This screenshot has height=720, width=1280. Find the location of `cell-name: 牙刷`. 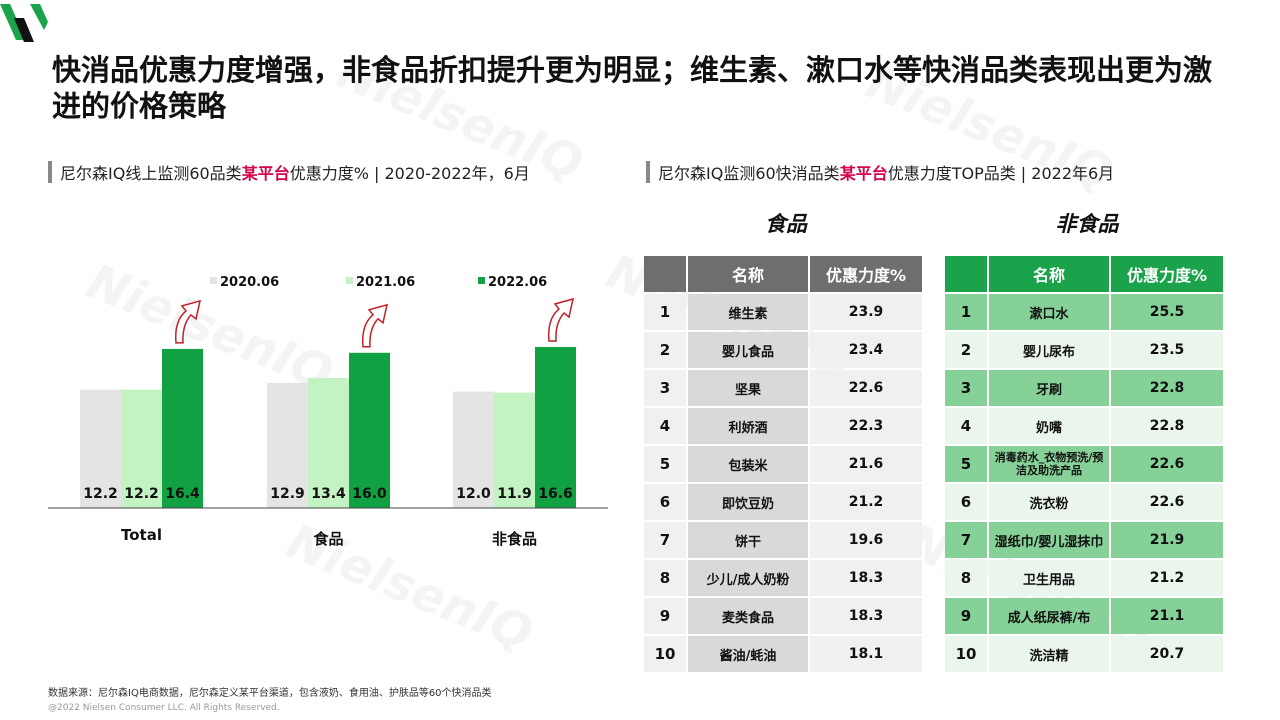

cell-name: 牙刷 is located at coordinates (1049, 388).